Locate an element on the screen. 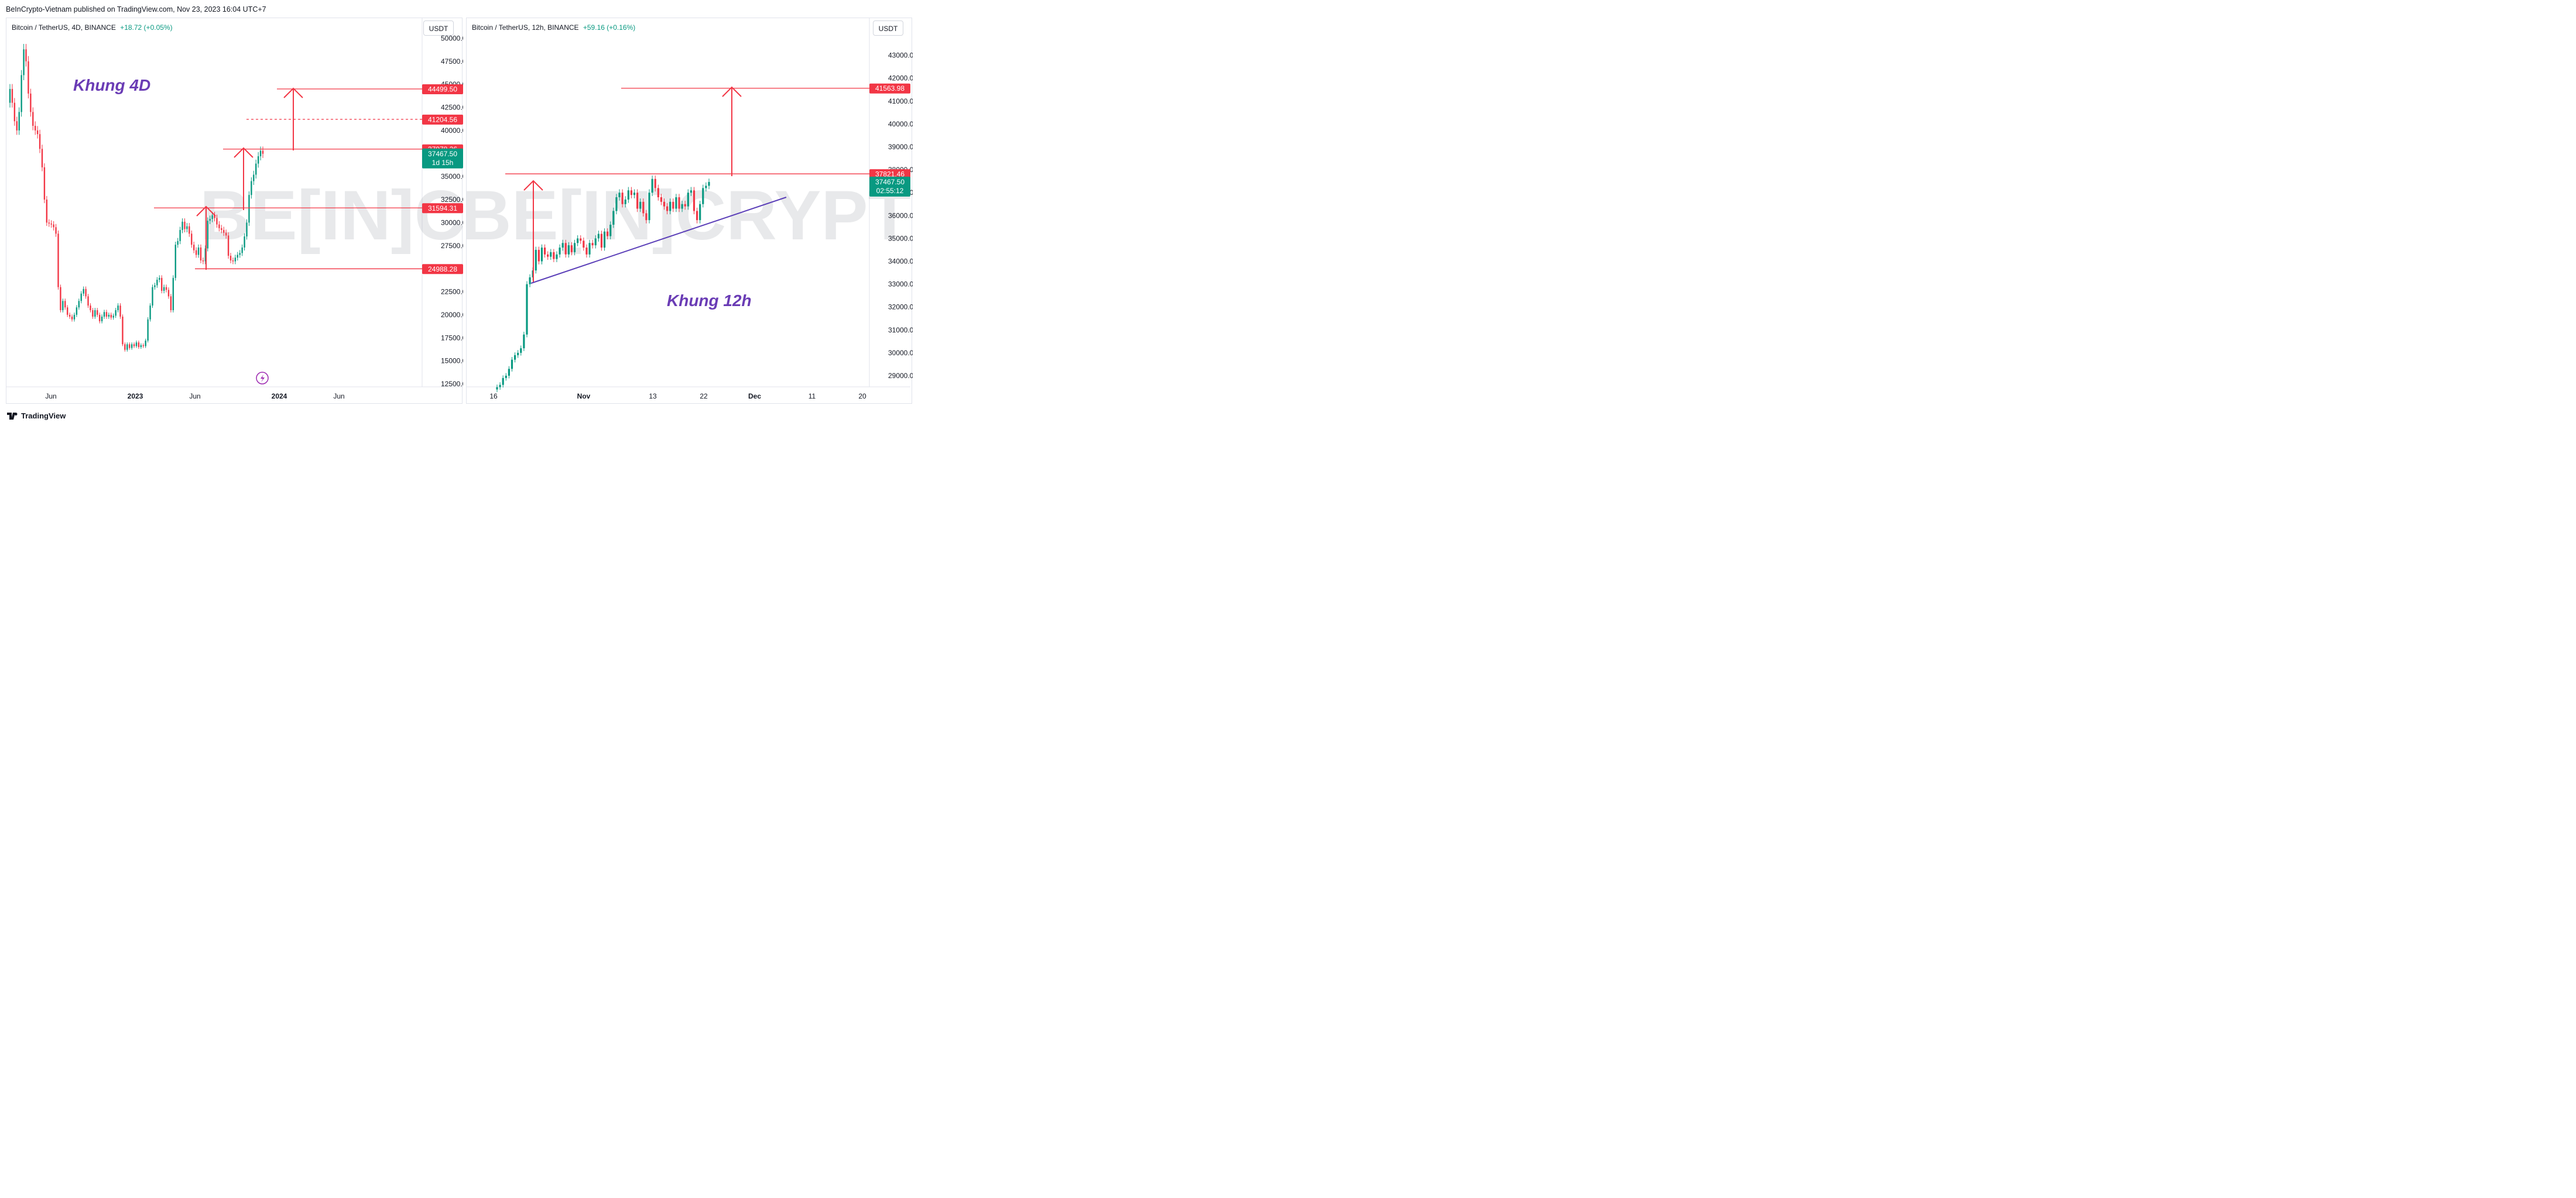 This screenshot has height=1198, width=2576. tradingview-brand: TradingView is located at coordinates (36, 416).